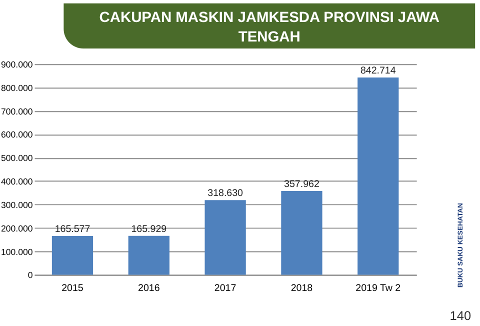  I want to click on y-tick-label: 200.000, so click(17, 228).